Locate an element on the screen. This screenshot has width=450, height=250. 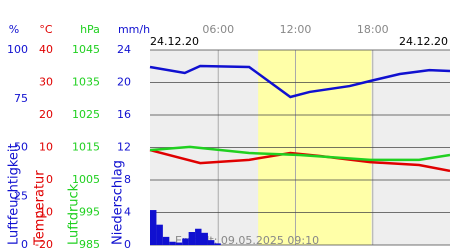
axis-label: Luftfeuchtigkeit is located at coordinates (14, 194).